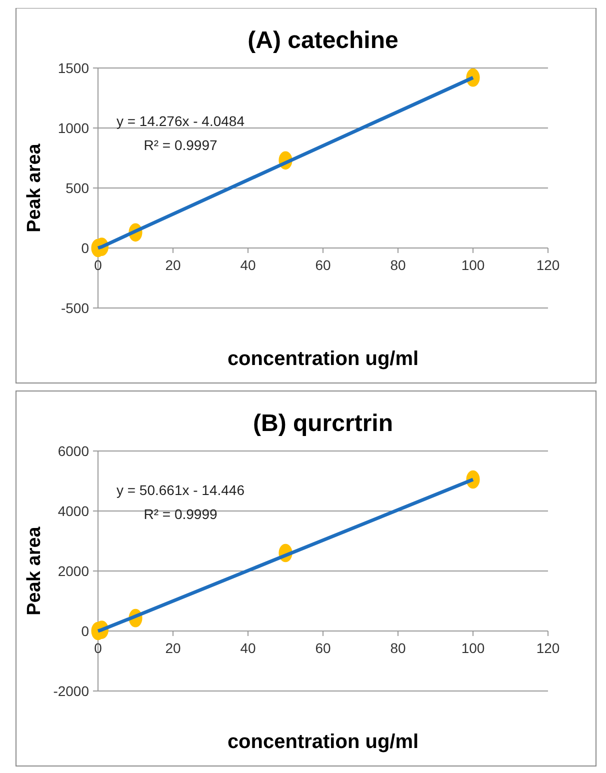  Describe the element at coordinates (181, 145) in the screenshot. I see `annotation: R² = 0.9997` at that location.